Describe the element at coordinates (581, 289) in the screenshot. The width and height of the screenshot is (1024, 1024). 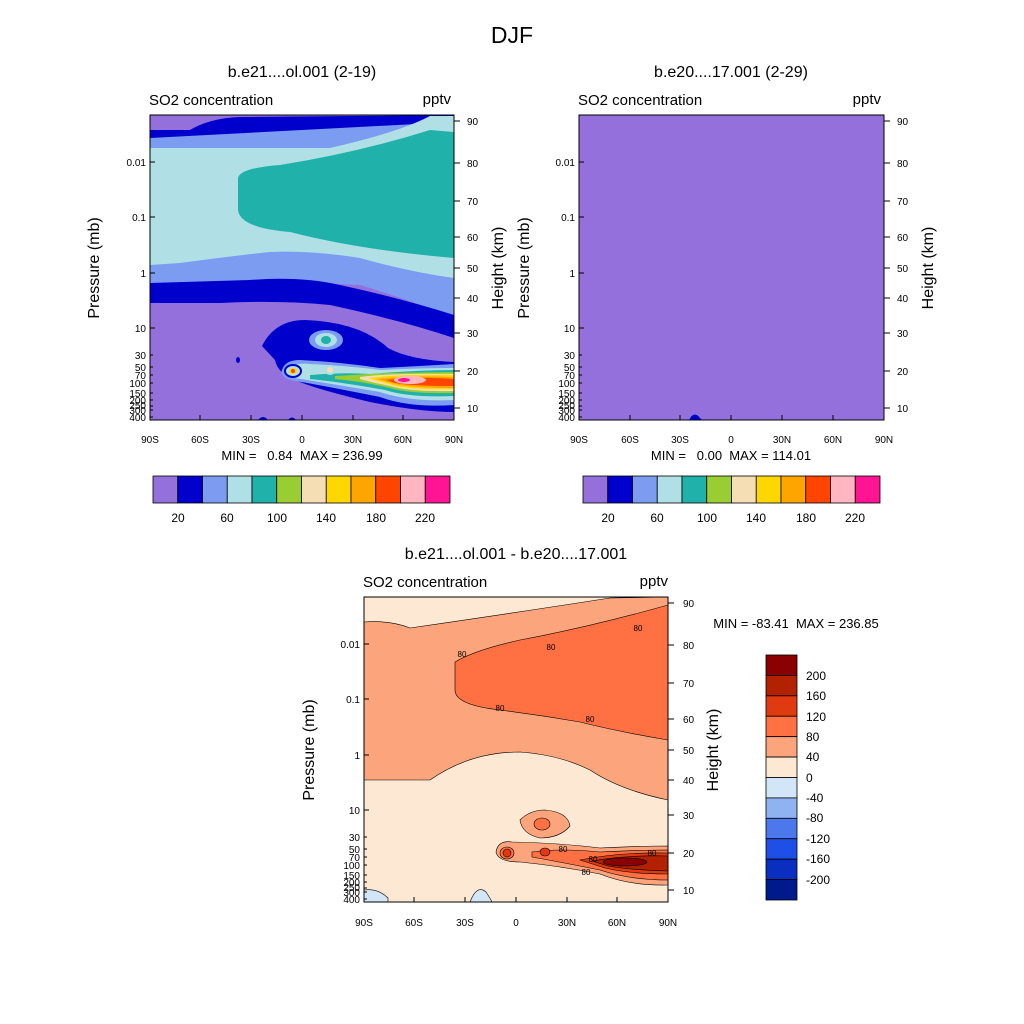
I see `panel-2-left-ticks` at that location.